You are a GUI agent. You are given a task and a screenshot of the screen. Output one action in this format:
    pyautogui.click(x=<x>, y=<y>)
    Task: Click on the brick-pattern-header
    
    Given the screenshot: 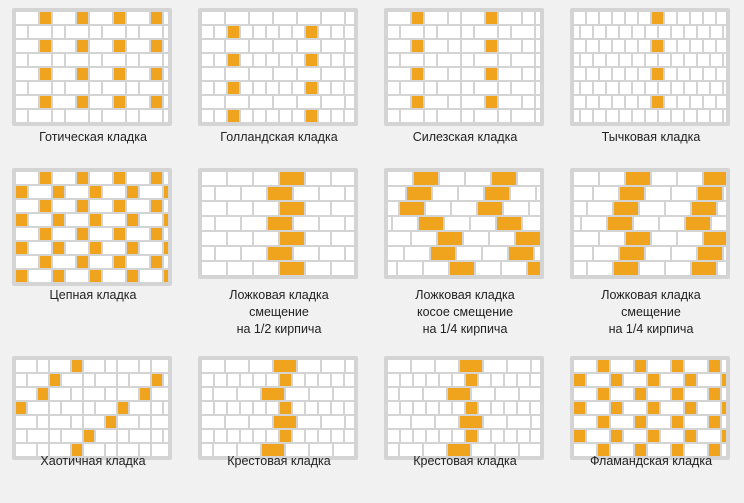 What is the action you would take?
    pyautogui.click(x=650, y=67)
    